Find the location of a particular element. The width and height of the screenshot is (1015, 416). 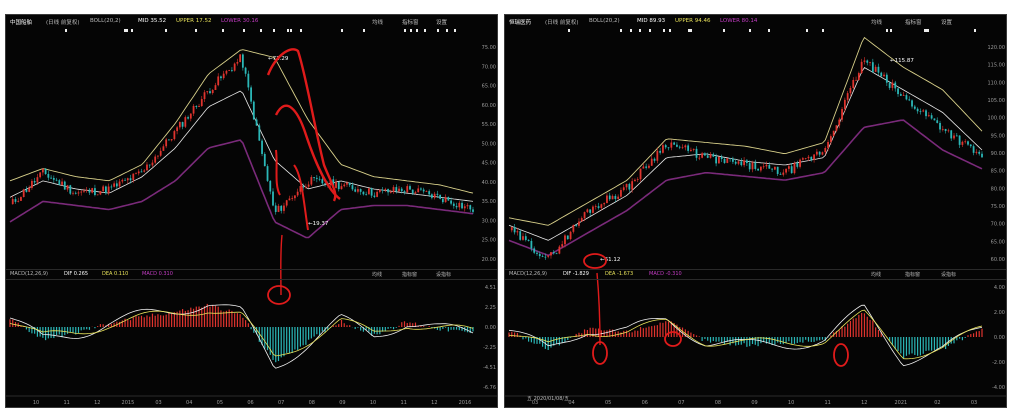

price-tick-label: 60.00 is located at coordinates (998, 260).